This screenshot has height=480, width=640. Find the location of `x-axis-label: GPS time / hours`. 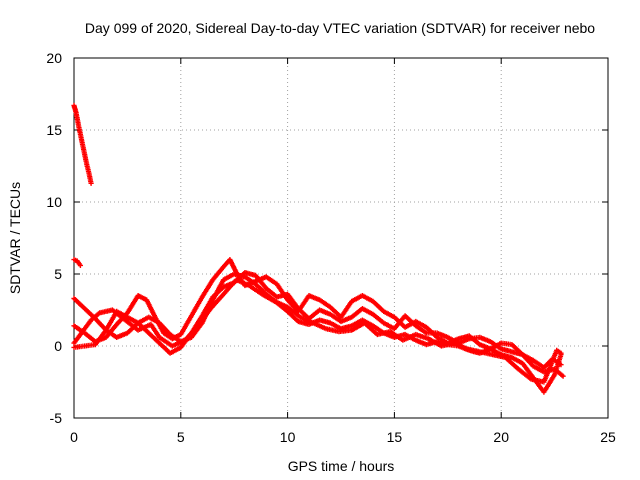

x-axis-label: GPS time / hours is located at coordinates (341, 466).